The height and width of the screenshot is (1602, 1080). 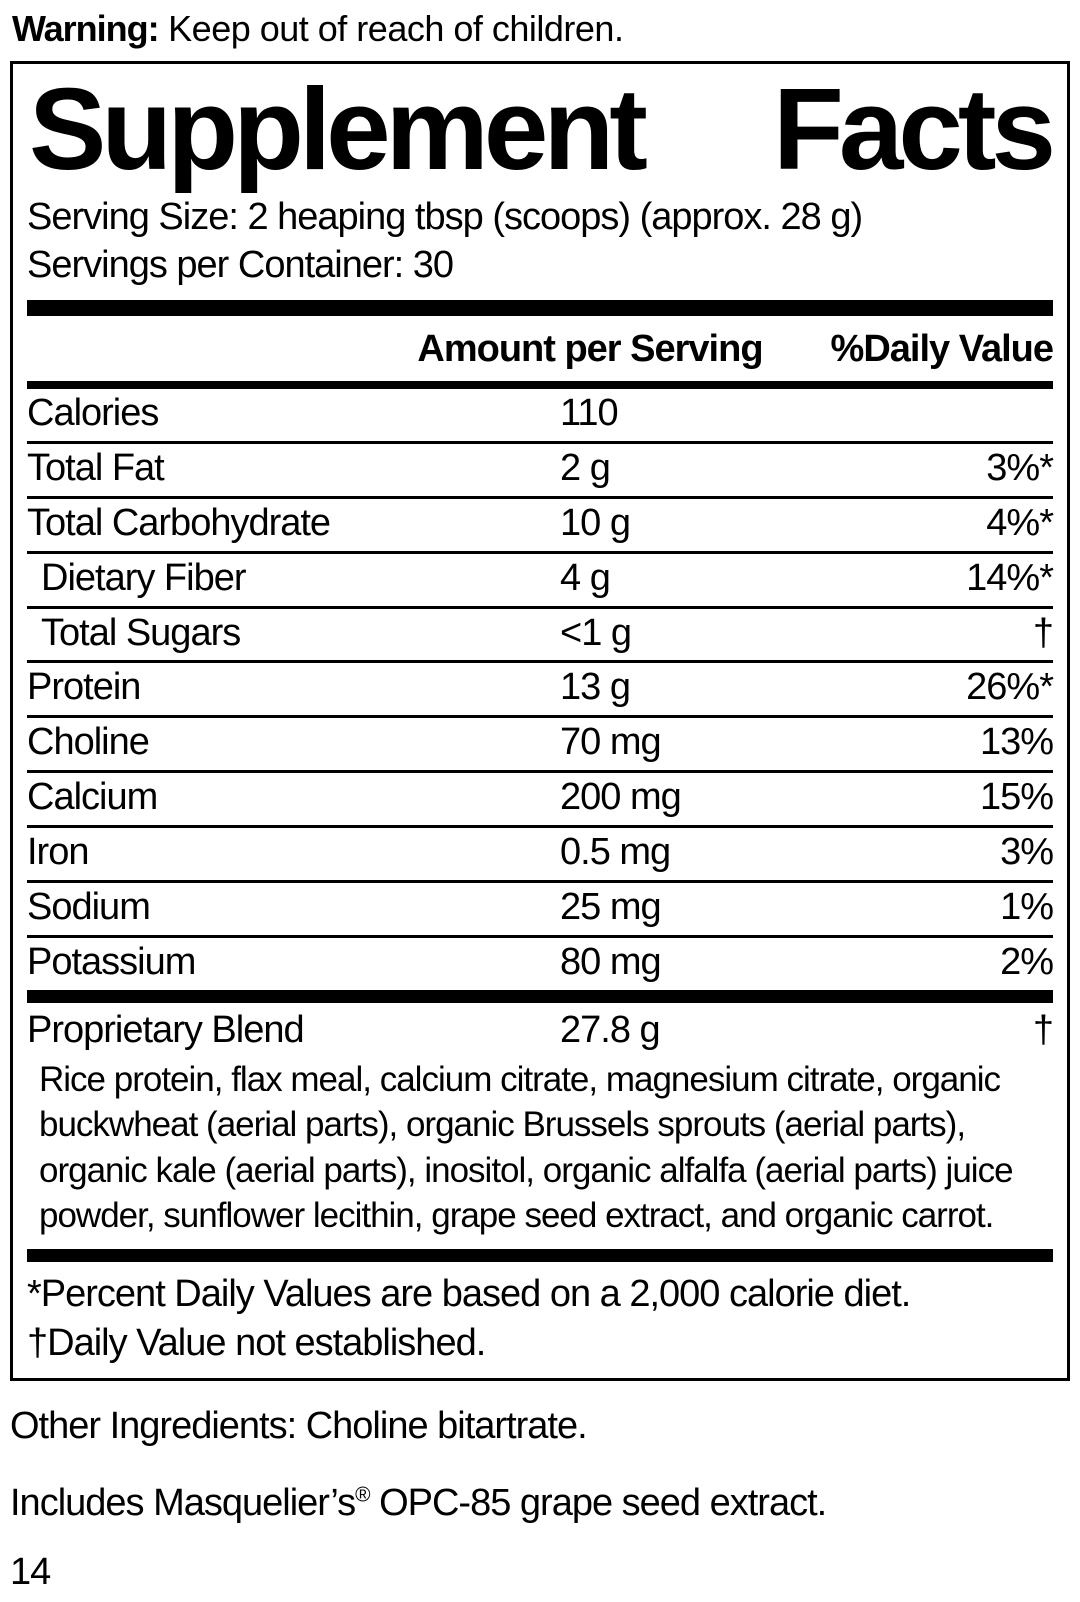 What do you see at coordinates (1010, 687) in the screenshot?
I see `nutrient-daily-value: 26%*` at bounding box center [1010, 687].